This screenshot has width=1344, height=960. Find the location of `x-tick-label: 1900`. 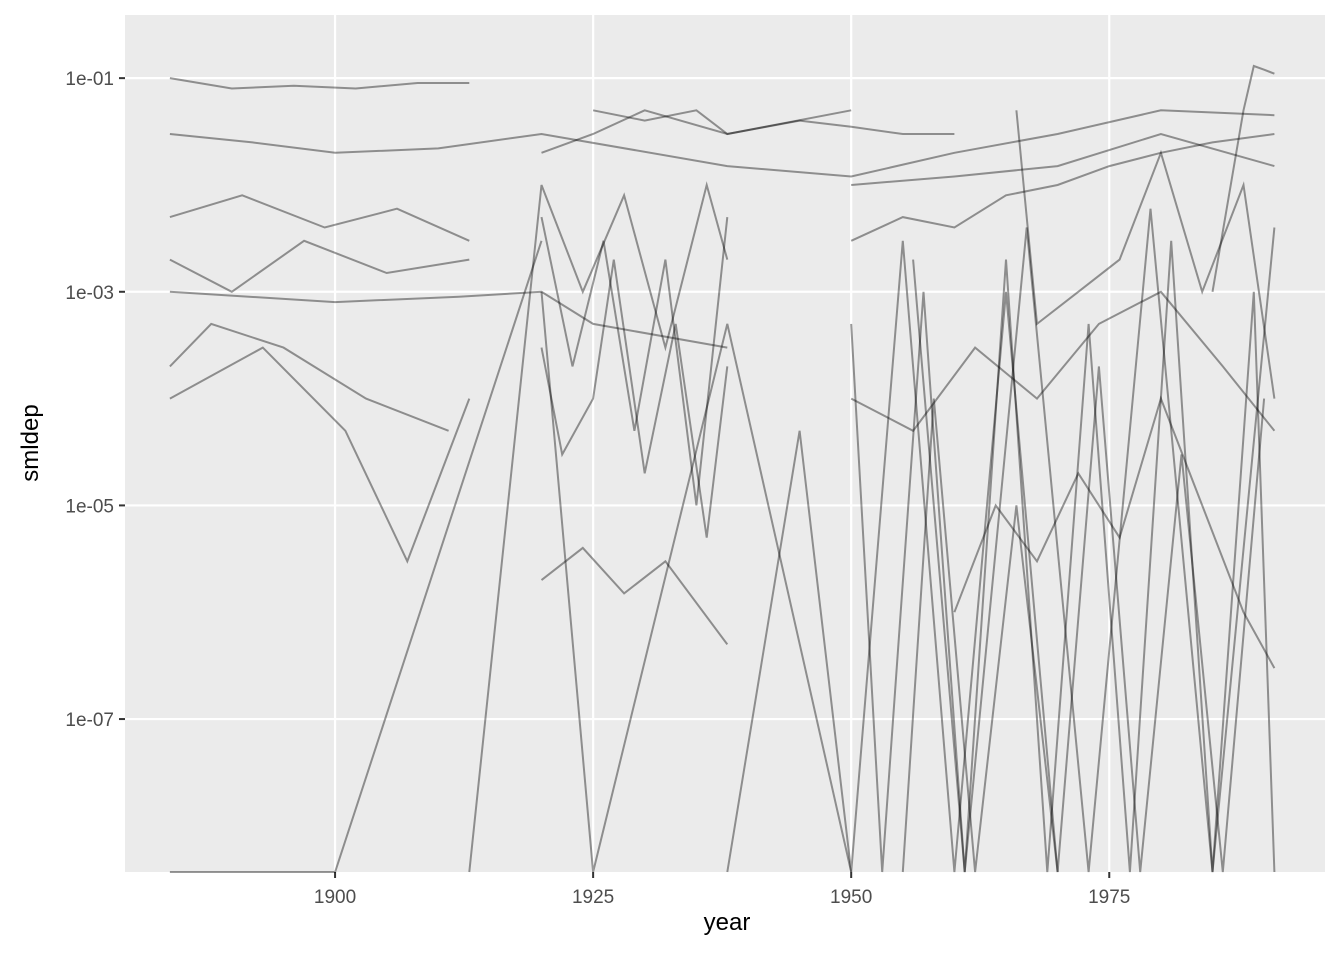

x-tick-label: 1900 is located at coordinates (335, 897).